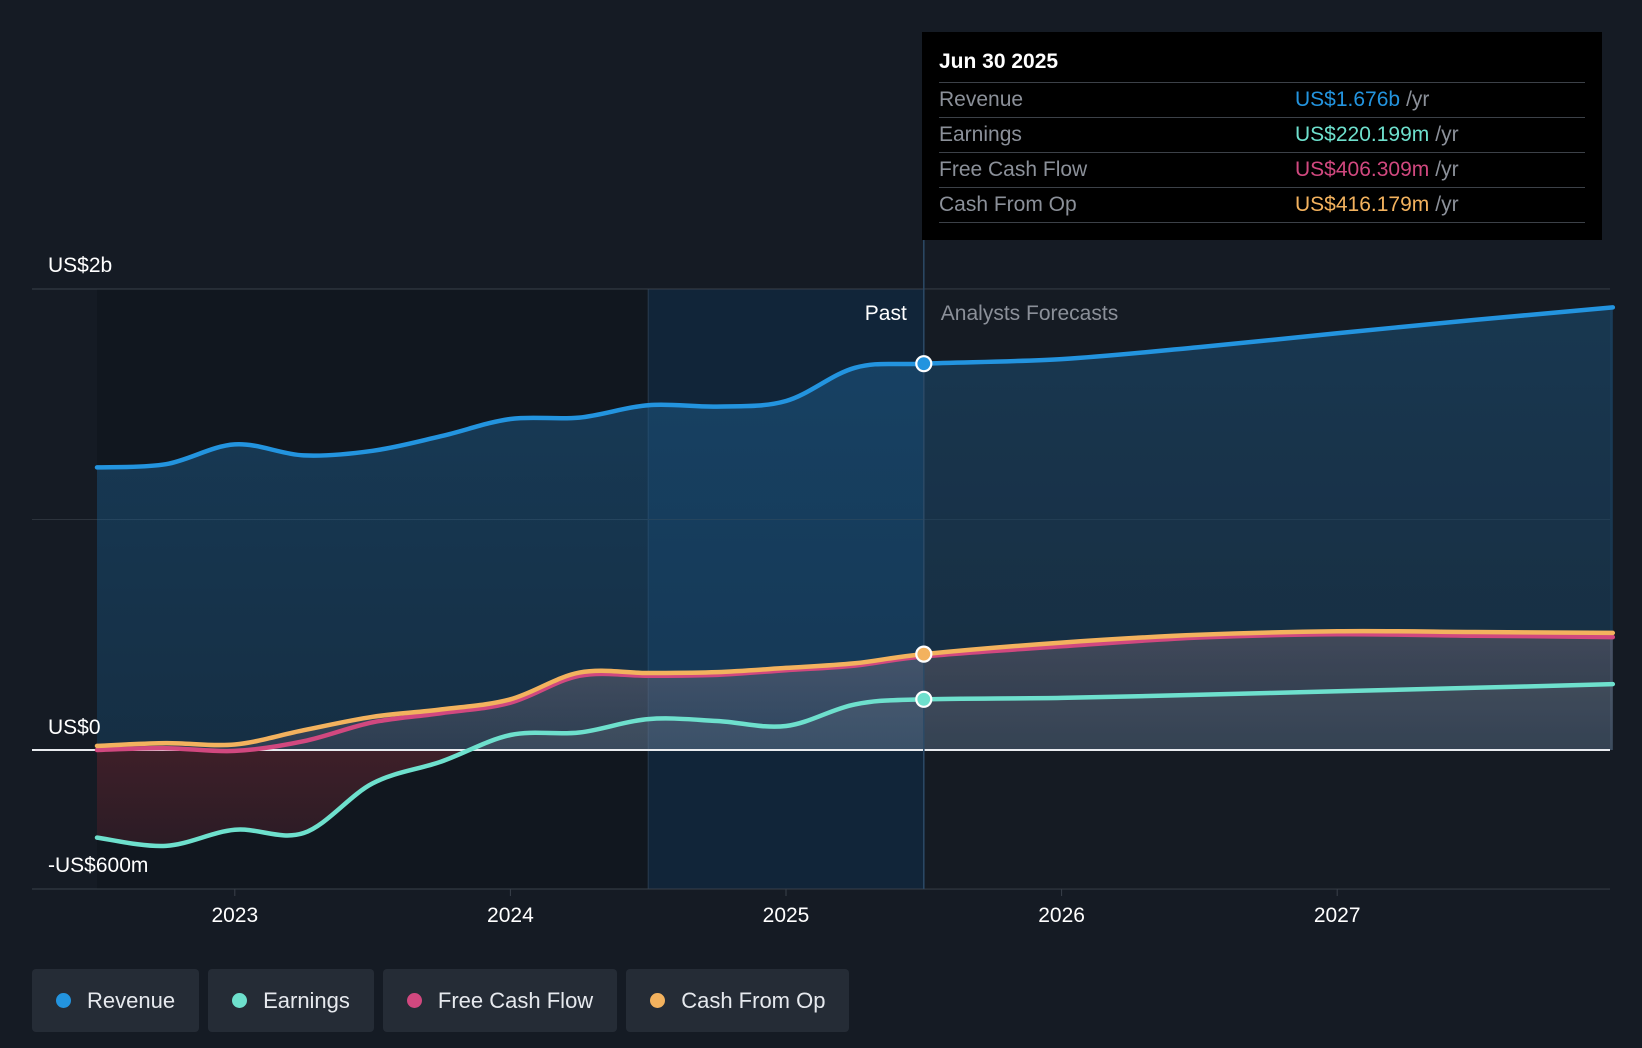 Image resolution: width=1642 pixels, height=1048 pixels. I want to click on current-point-earnings, so click(924, 699).